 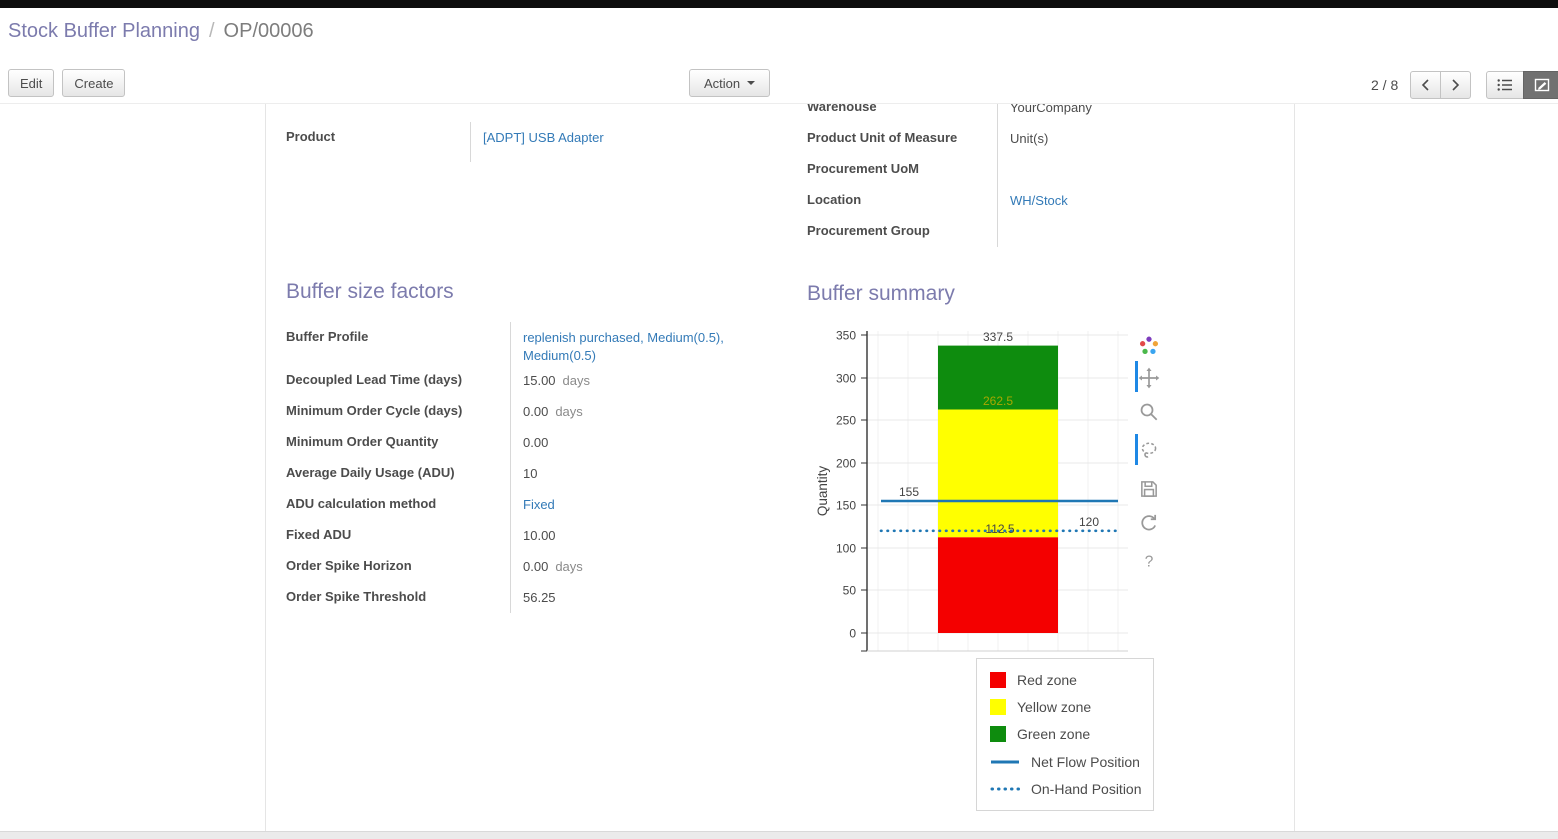 I want to click on on-hand-line-swatch, so click(x=1005, y=789).